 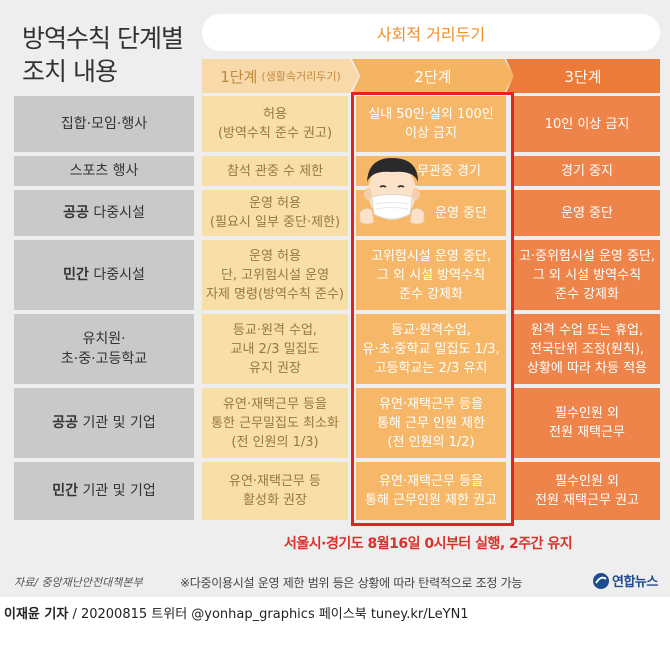 I want to click on cell-private-facilities-stage1: 운영 허용 단, 고위험시설 운영 자제 명령(방역수칙 준수), so click(x=275, y=275).